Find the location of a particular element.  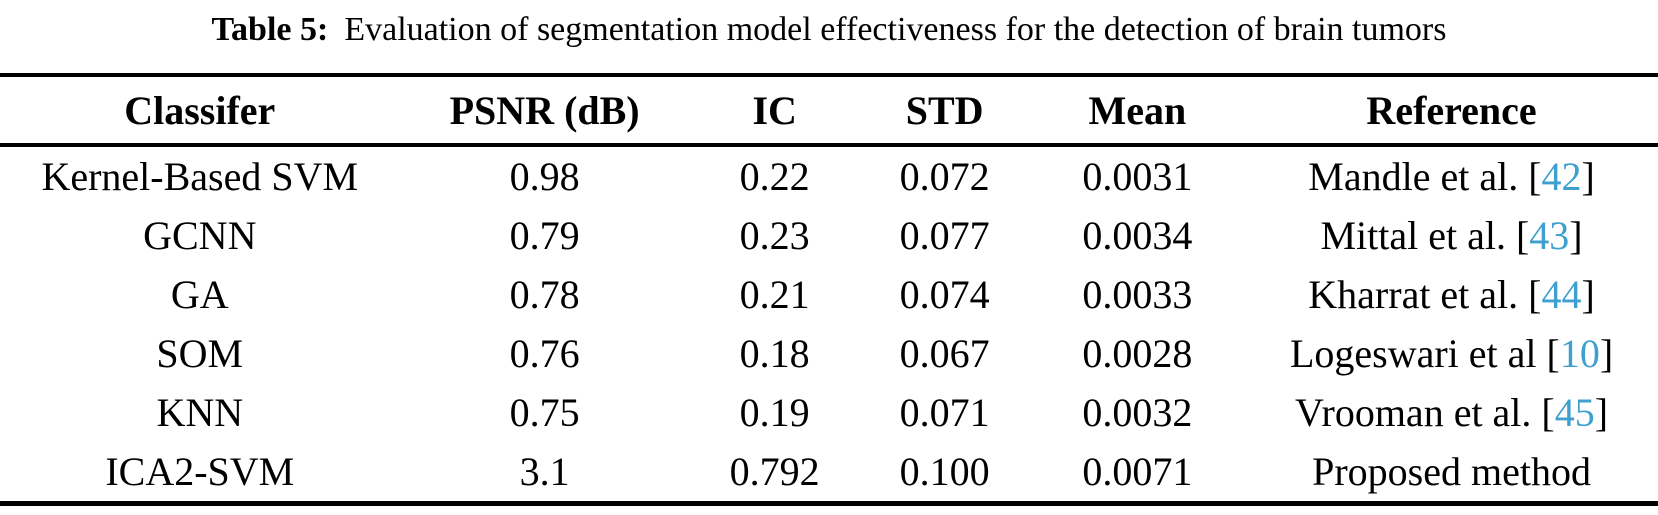

cell-classifier: Kernel-Based SVM is located at coordinates (200, 176).